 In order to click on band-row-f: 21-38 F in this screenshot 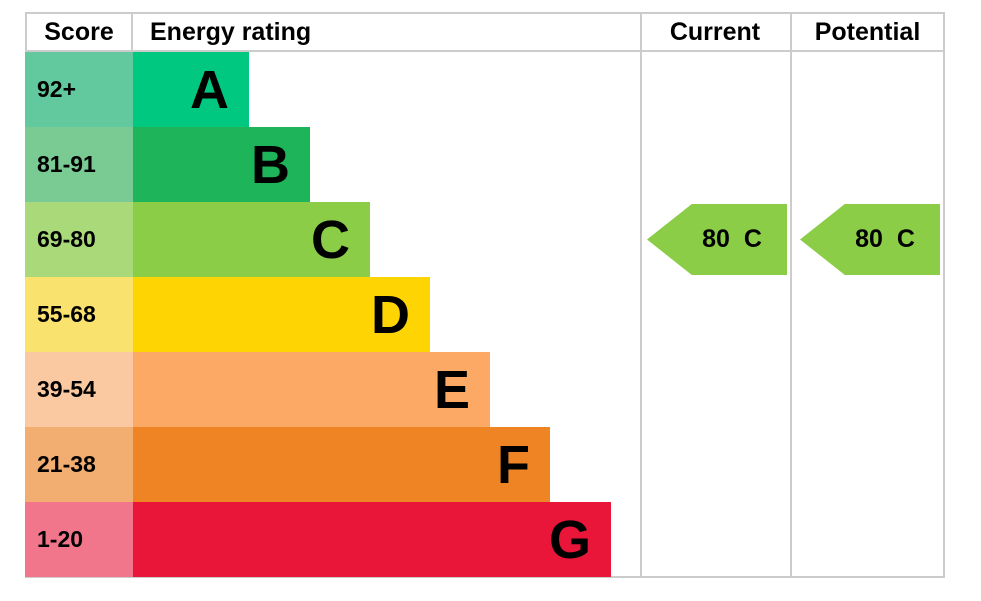, I will do `click(485, 464)`.